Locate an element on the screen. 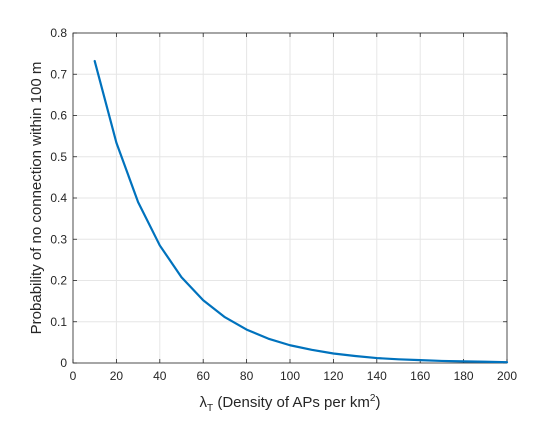  x-tick-label-2: 40 is located at coordinates (160, 376).